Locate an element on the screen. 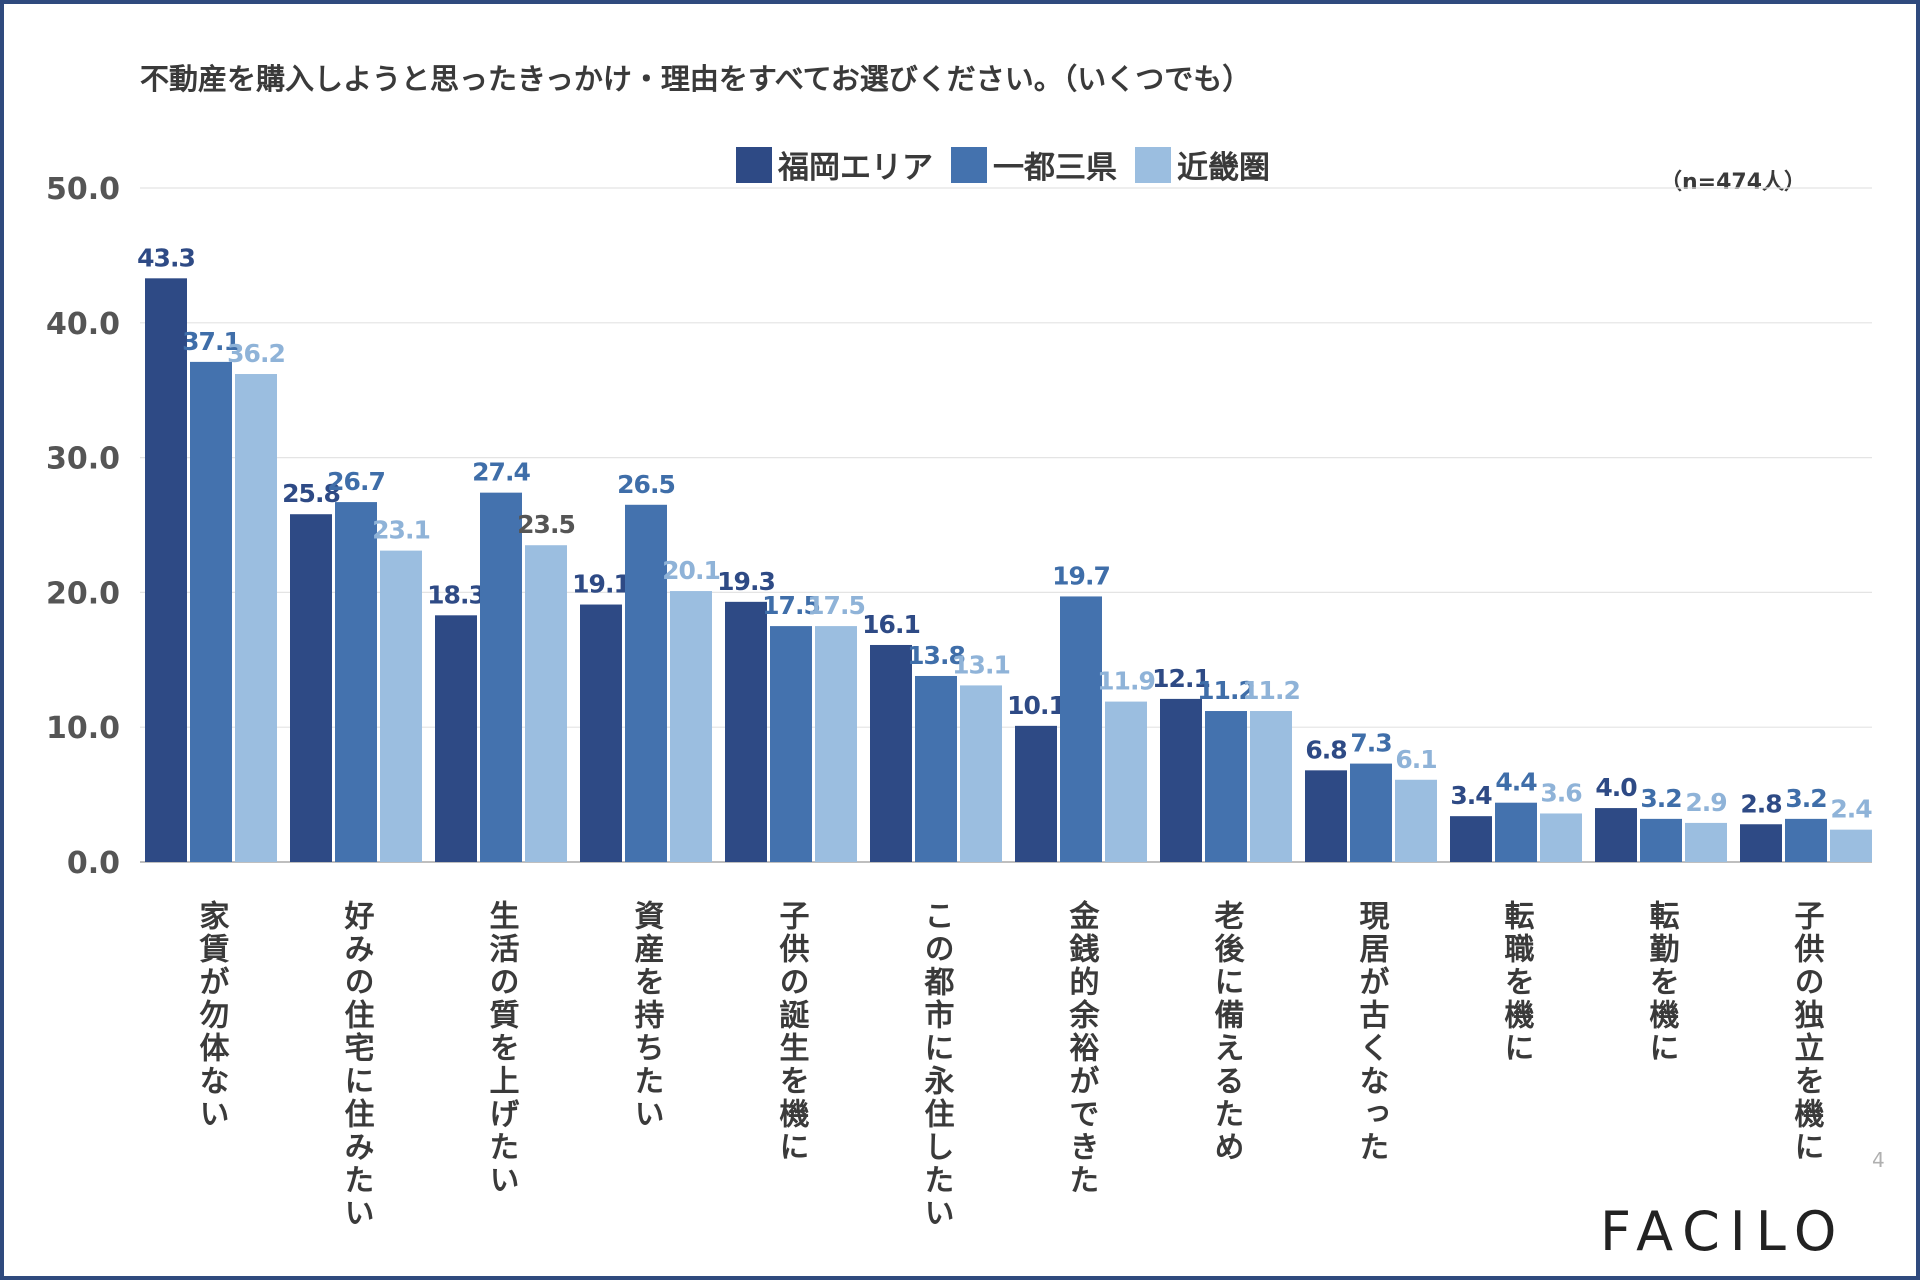 This screenshot has width=1920, height=1280. sample-size-note: （n=474人） is located at coordinates (1733, 182).